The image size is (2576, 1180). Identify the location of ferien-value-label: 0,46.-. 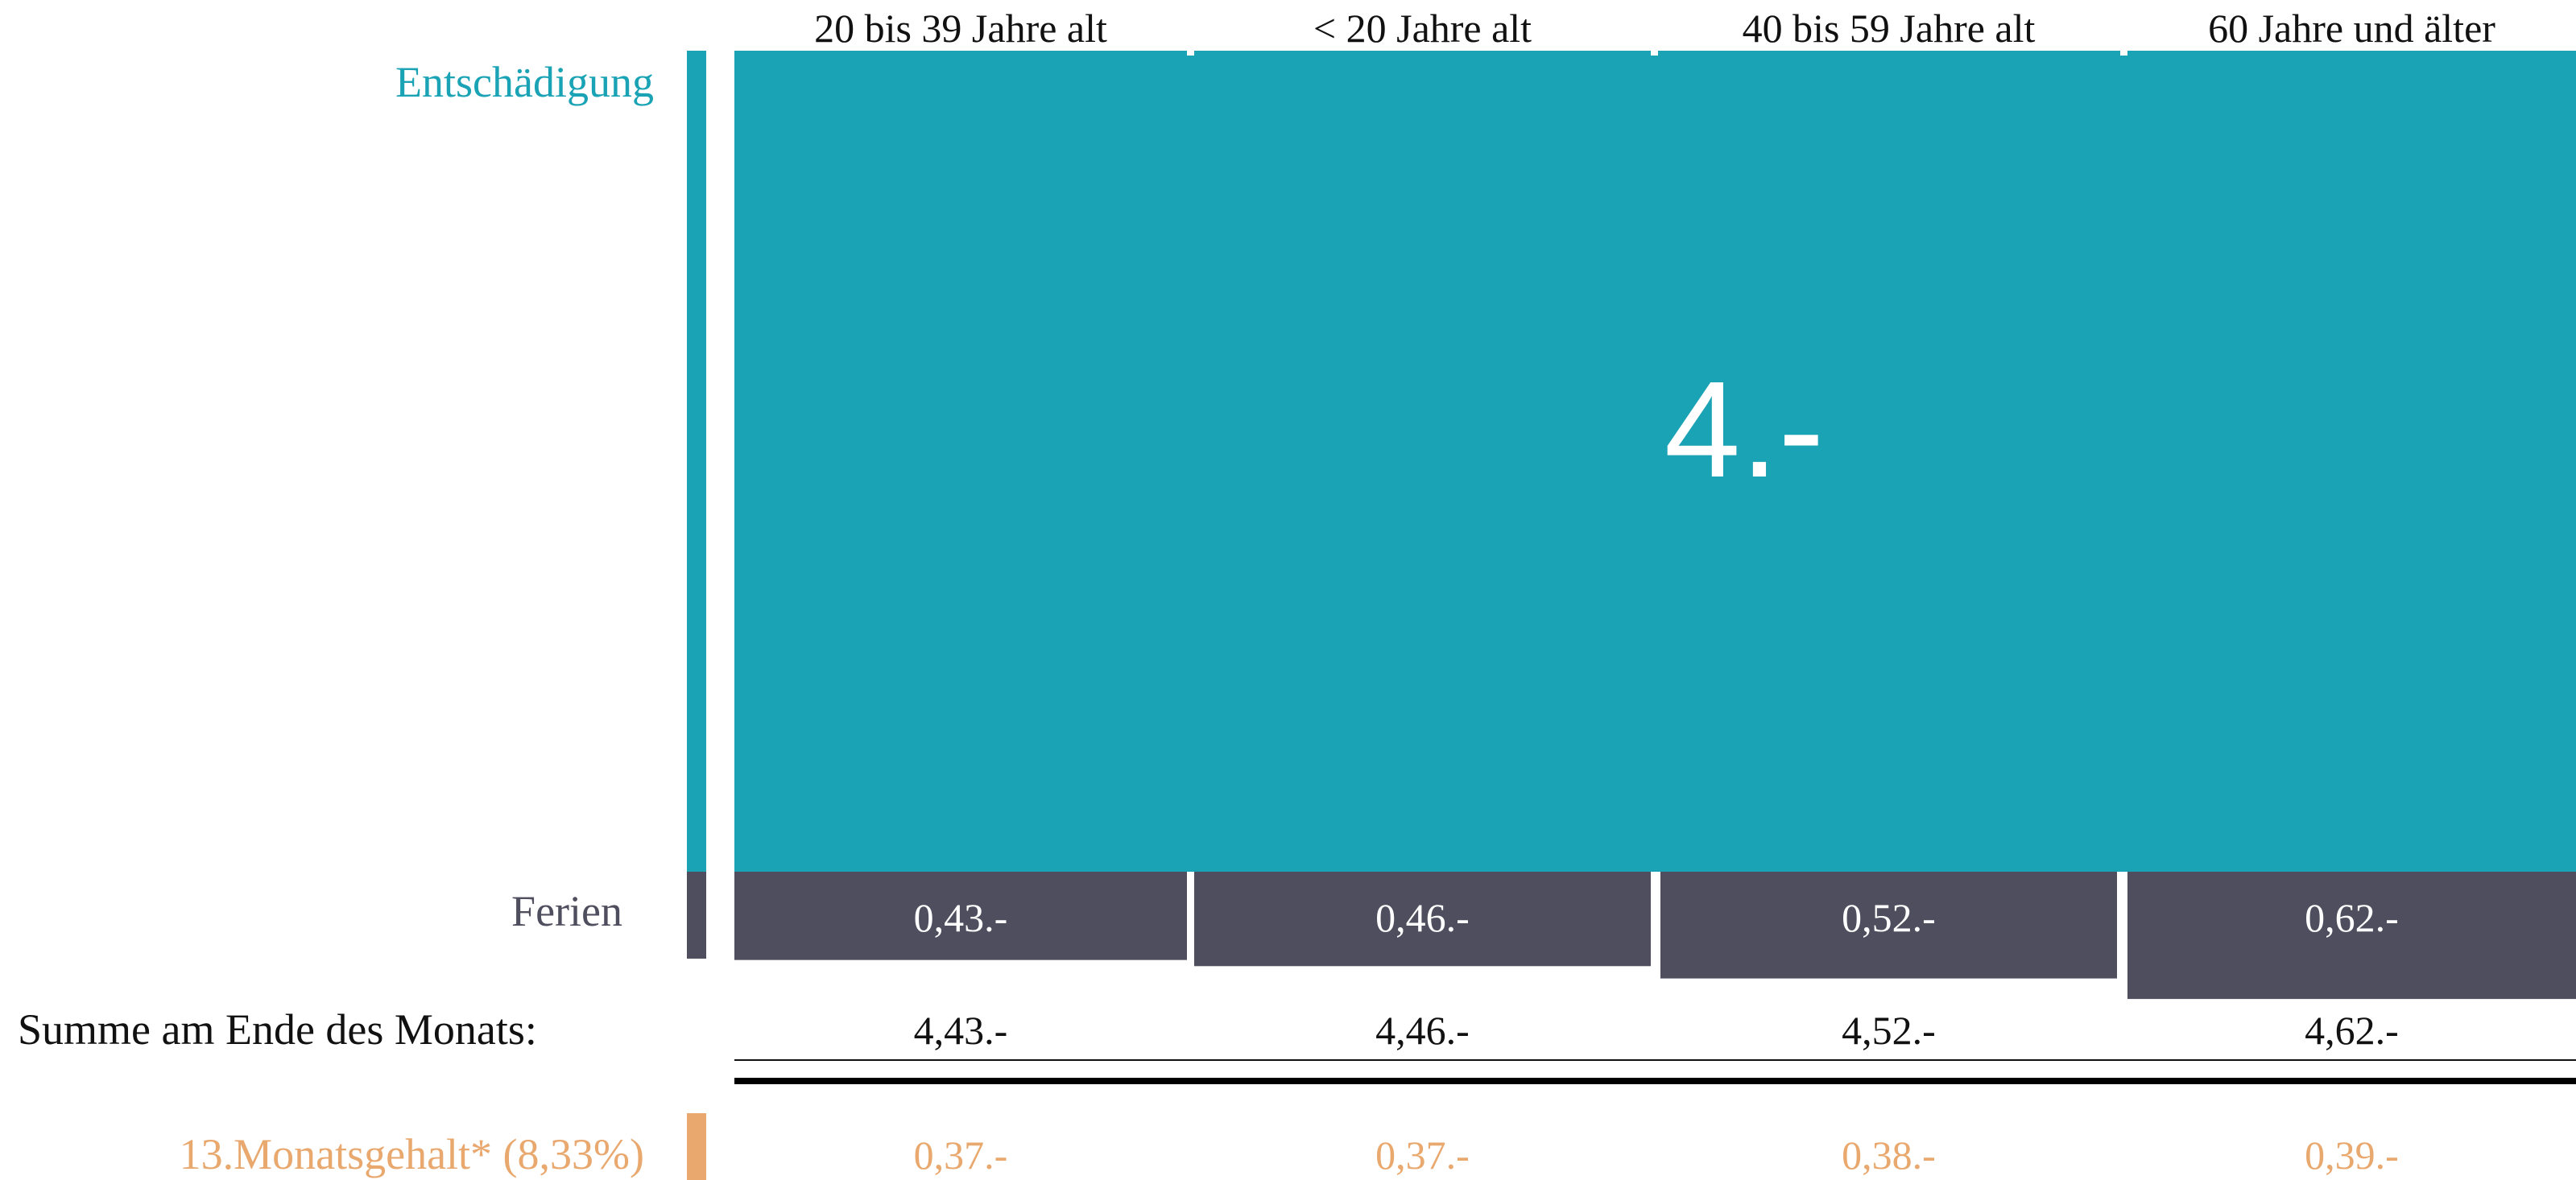
(1423, 917).